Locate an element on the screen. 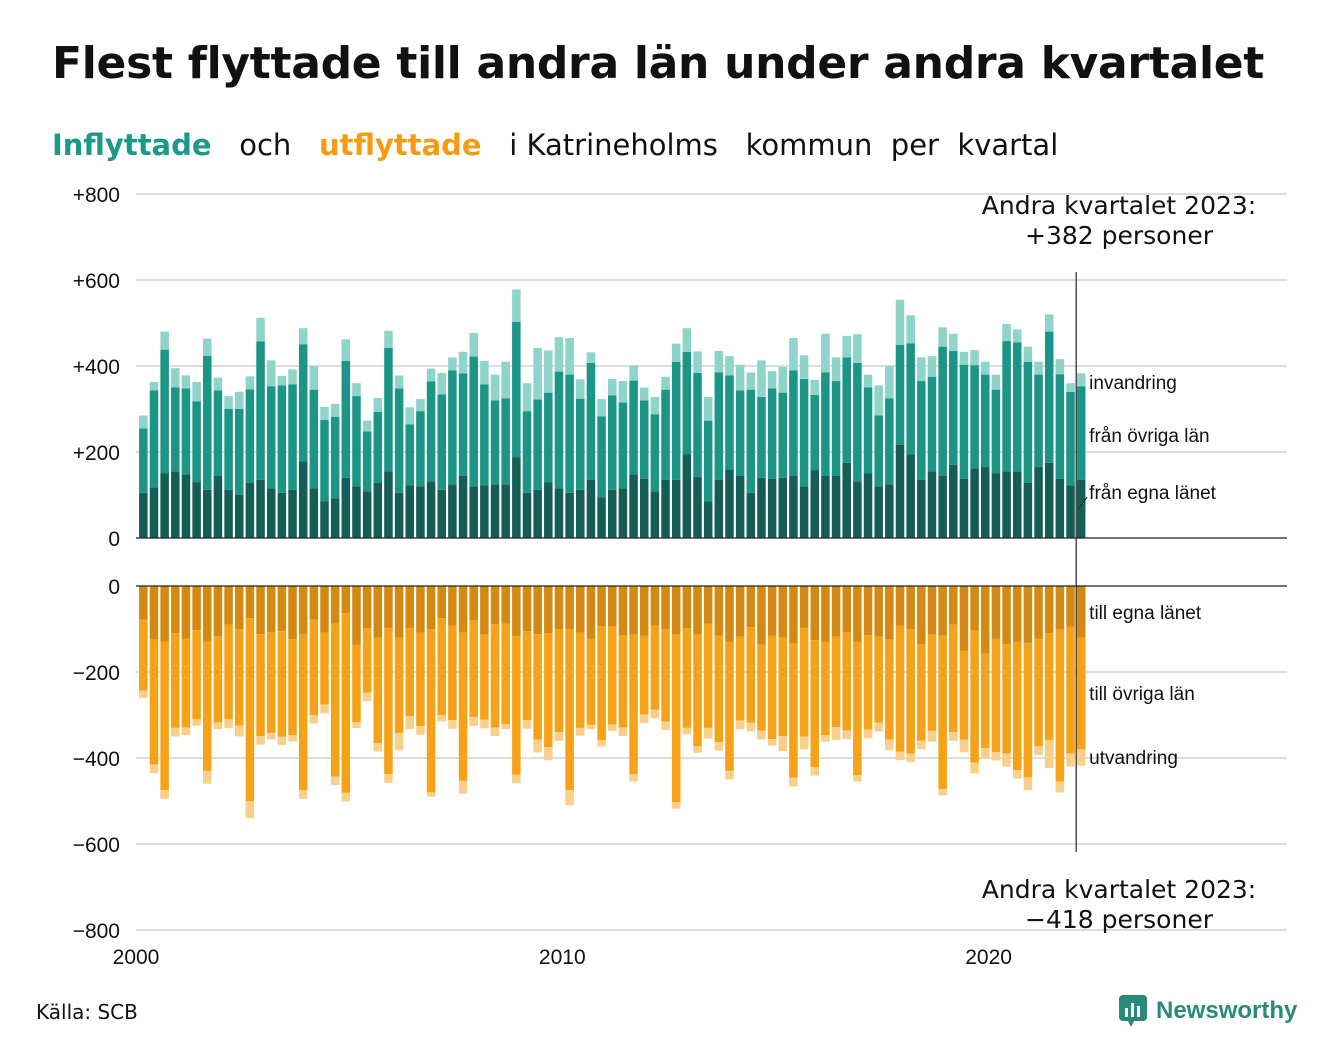 The height and width of the screenshot is (1060, 1340). segment-label-top: invandring is located at coordinates (1133, 383).